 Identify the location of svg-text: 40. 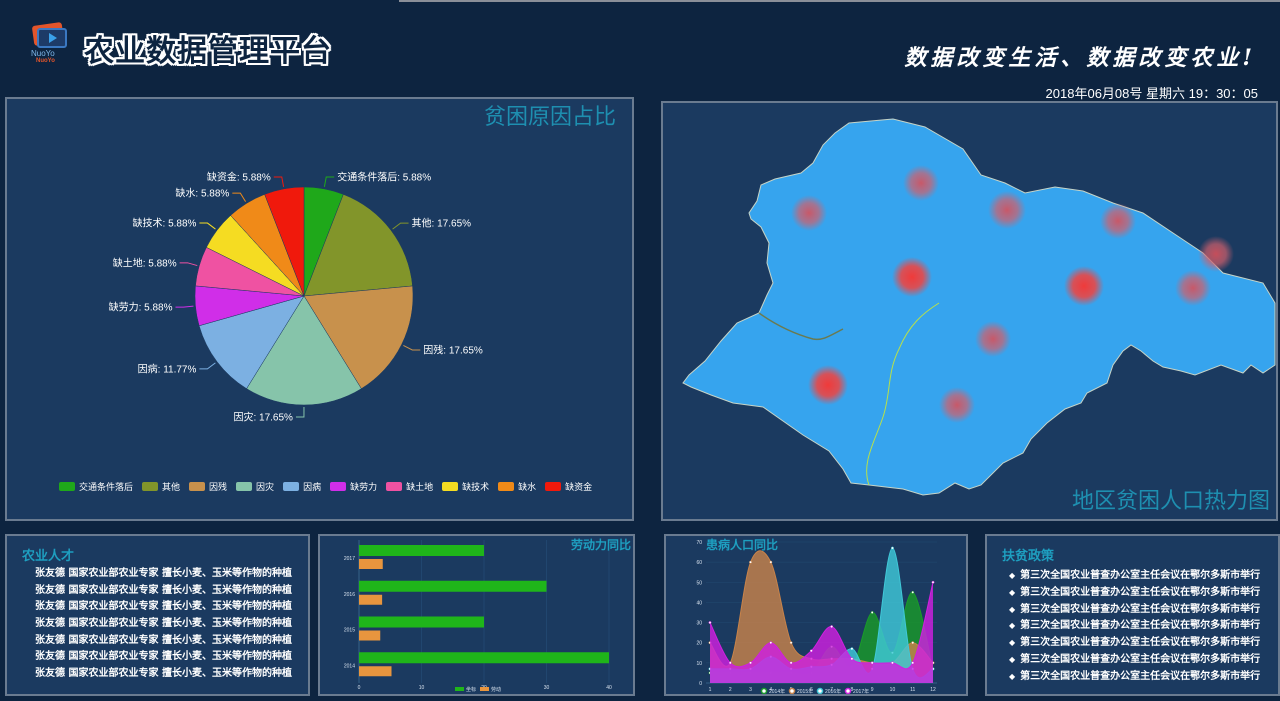
(699, 603).